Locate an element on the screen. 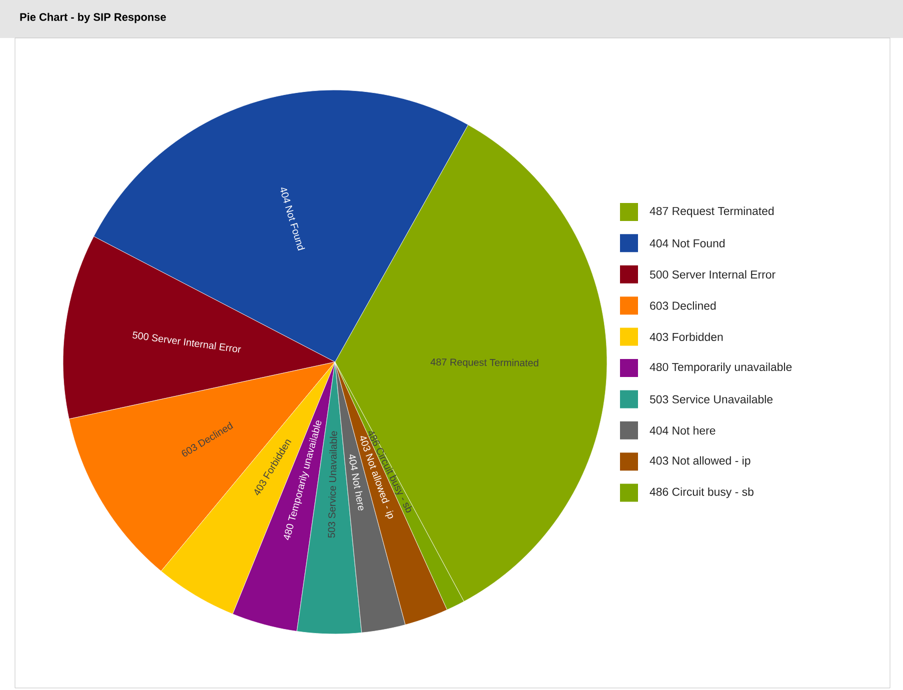 The width and height of the screenshot is (903, 690). slice-label: 404 Not here is located at coordinates (356, 482).